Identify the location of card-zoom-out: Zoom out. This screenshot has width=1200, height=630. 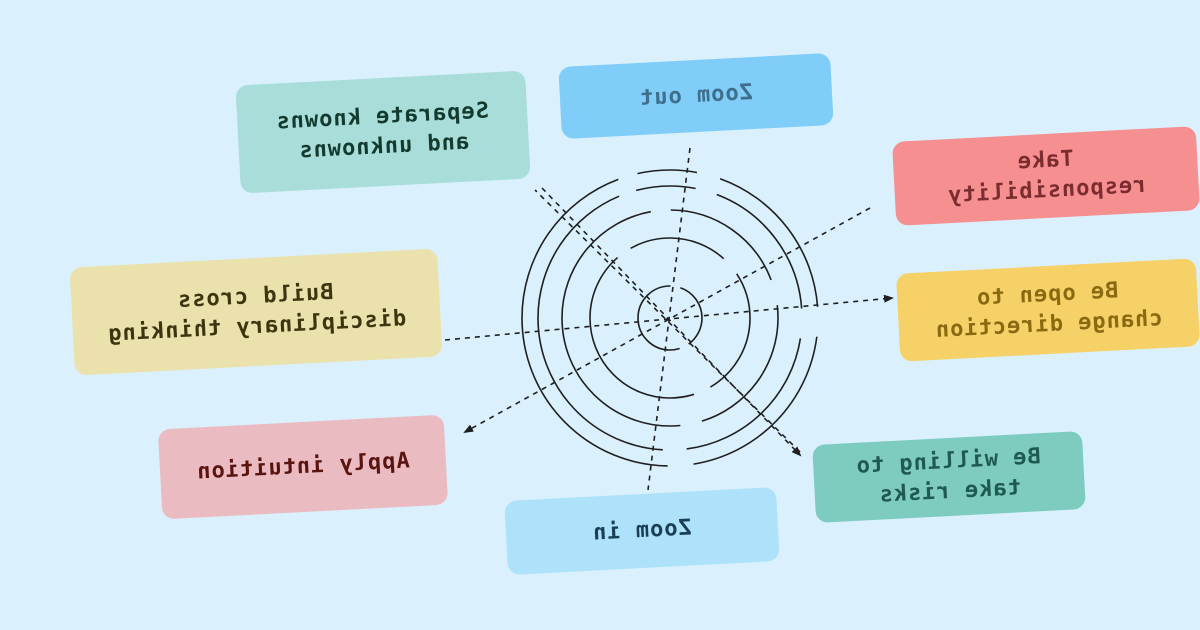
(696, 96).